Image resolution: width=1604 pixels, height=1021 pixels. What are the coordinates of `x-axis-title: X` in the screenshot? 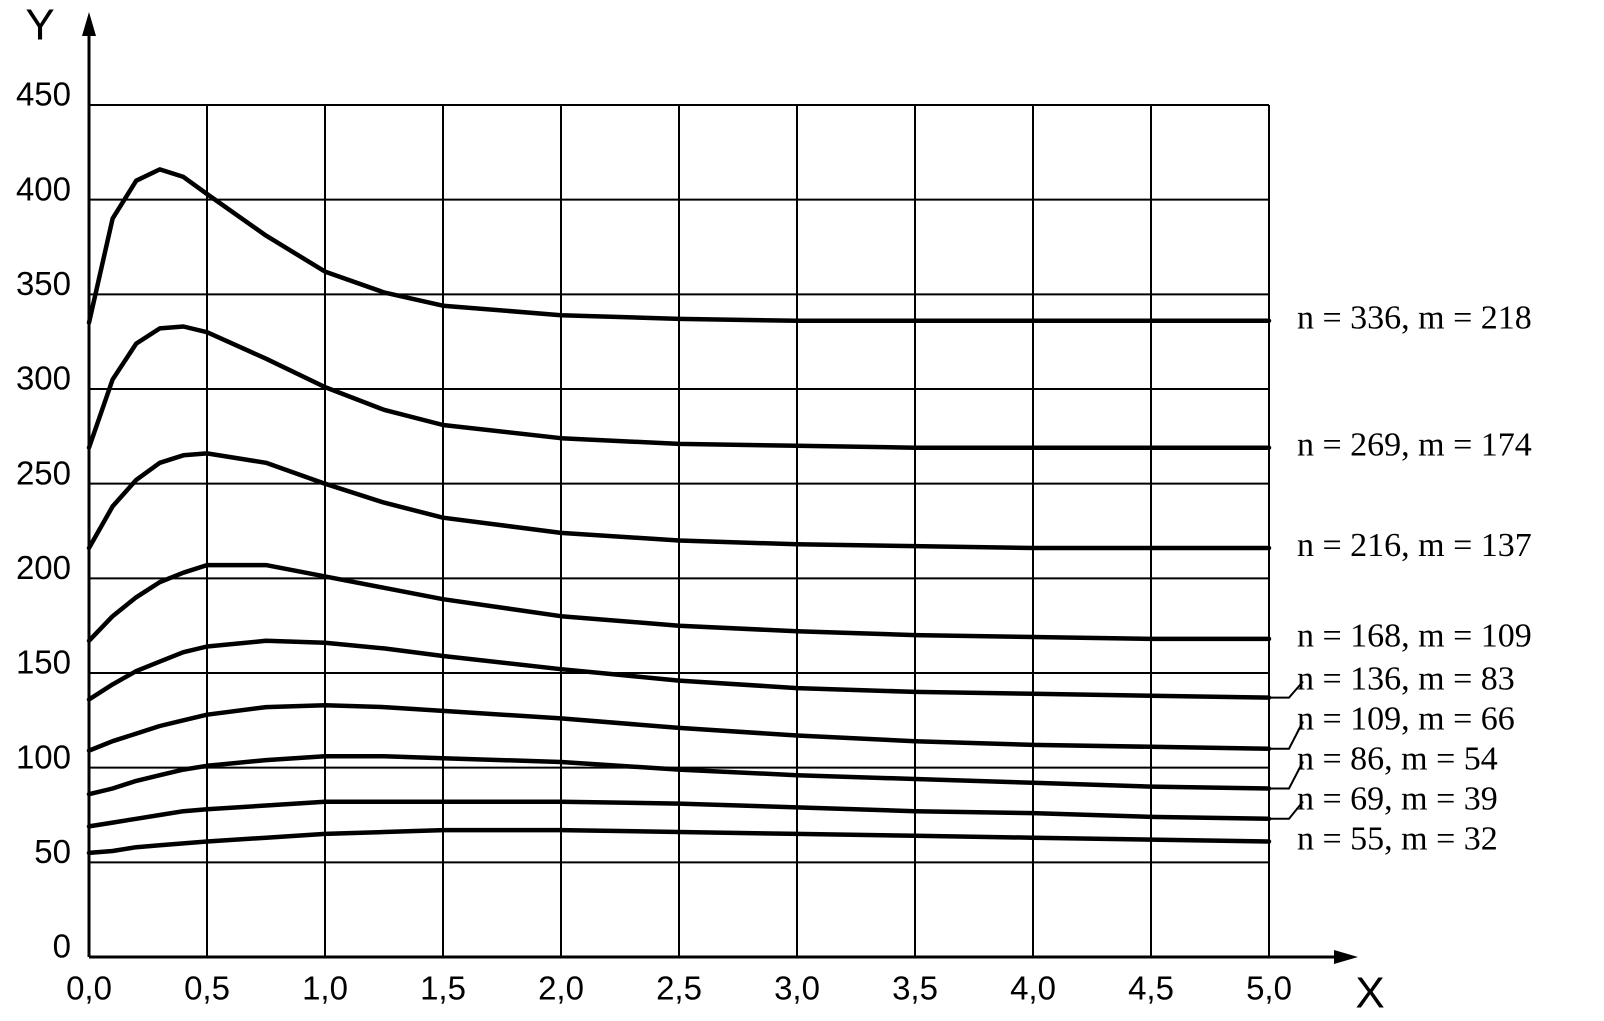 It's located at (1369, 993).